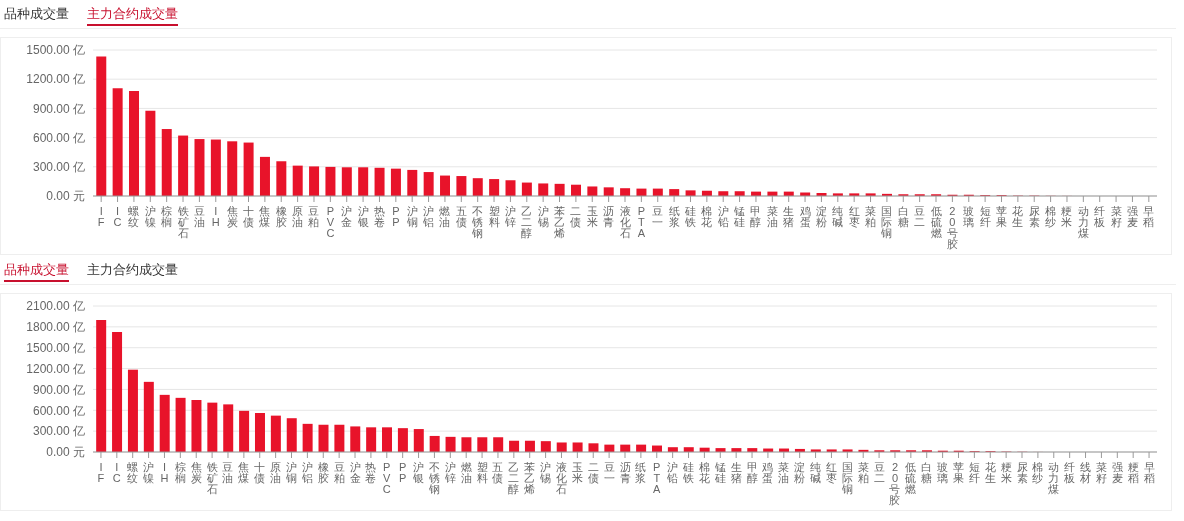 The image size is (1184, 521). What do you see at coordinates (704, 472) in the screenshot?
I see `x-tick-label: 棉花` at bounding box center [704, 472].